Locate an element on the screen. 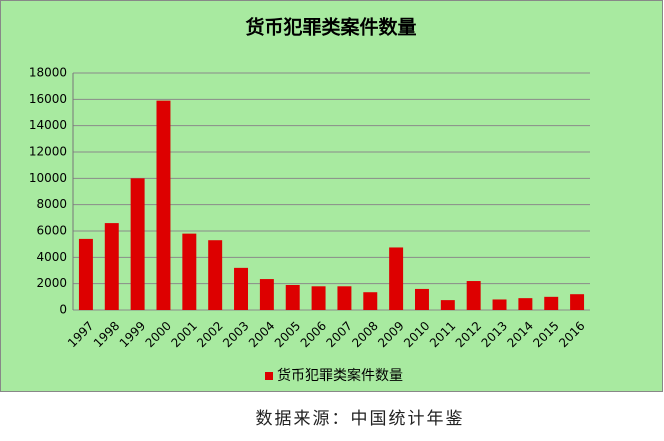  y-tick-label: 0 is located at coordinates (63, 310).